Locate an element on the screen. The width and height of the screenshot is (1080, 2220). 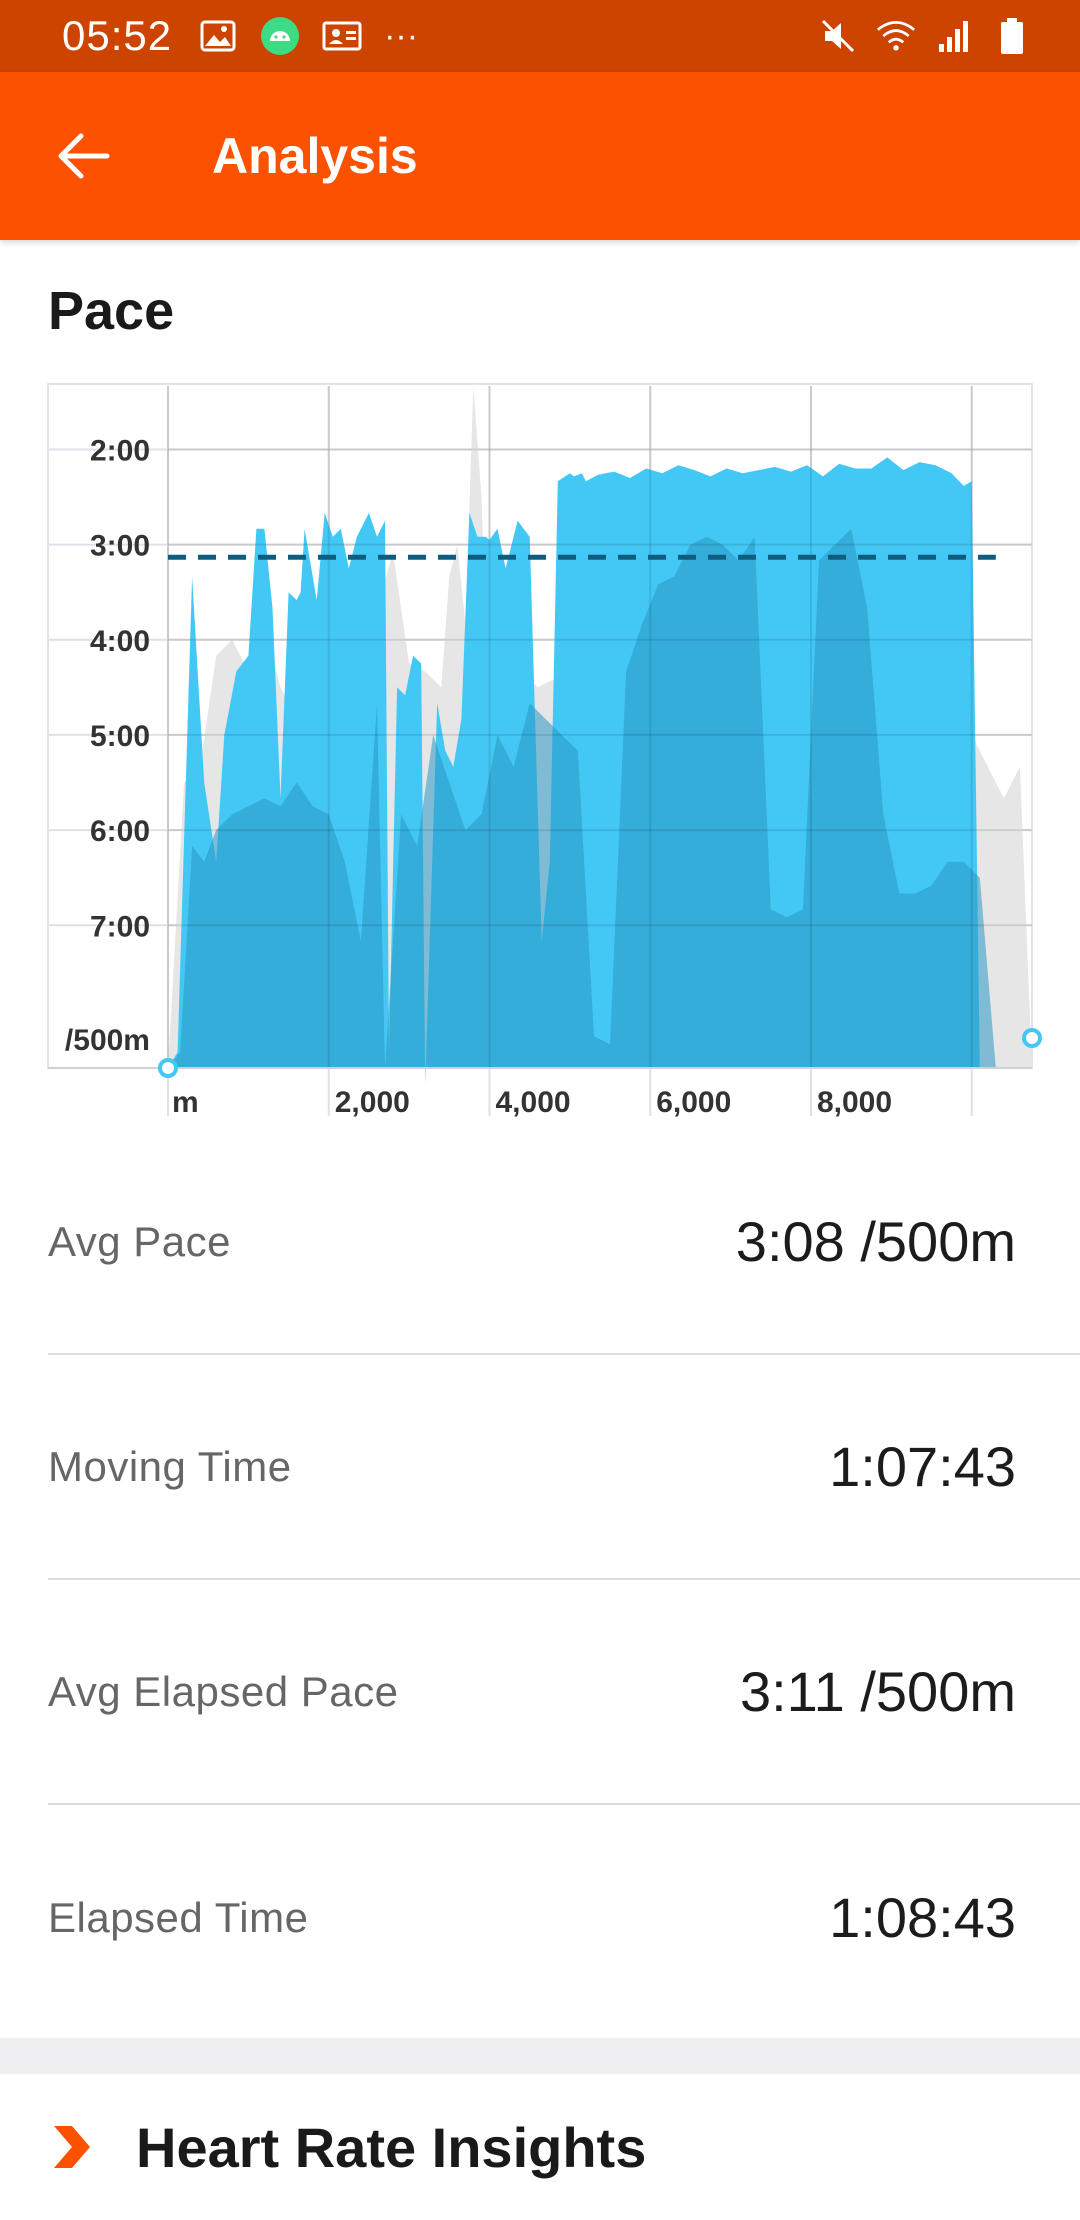
y-tick-label: 4:00 is located at coordinates (120, 641).